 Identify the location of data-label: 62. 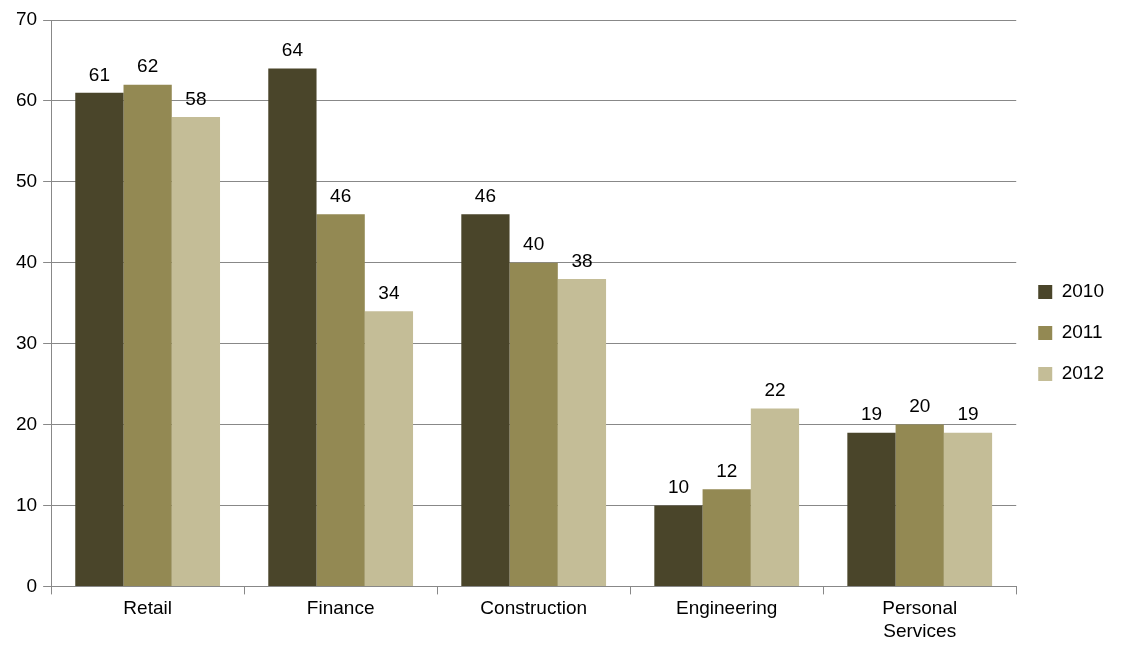
(148, 66).